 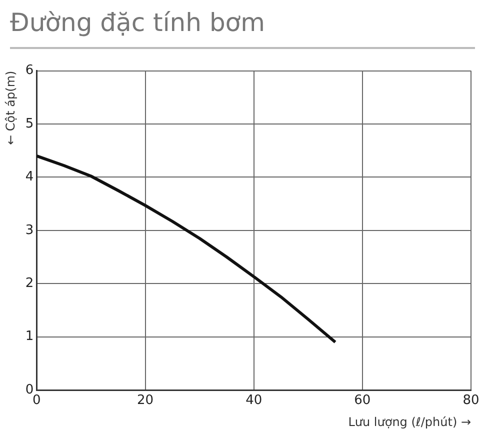 What do you see at coordinates (29, 336) in the screenshot?
I see `y-tick-label: 1` at bounding box center [29, 336].